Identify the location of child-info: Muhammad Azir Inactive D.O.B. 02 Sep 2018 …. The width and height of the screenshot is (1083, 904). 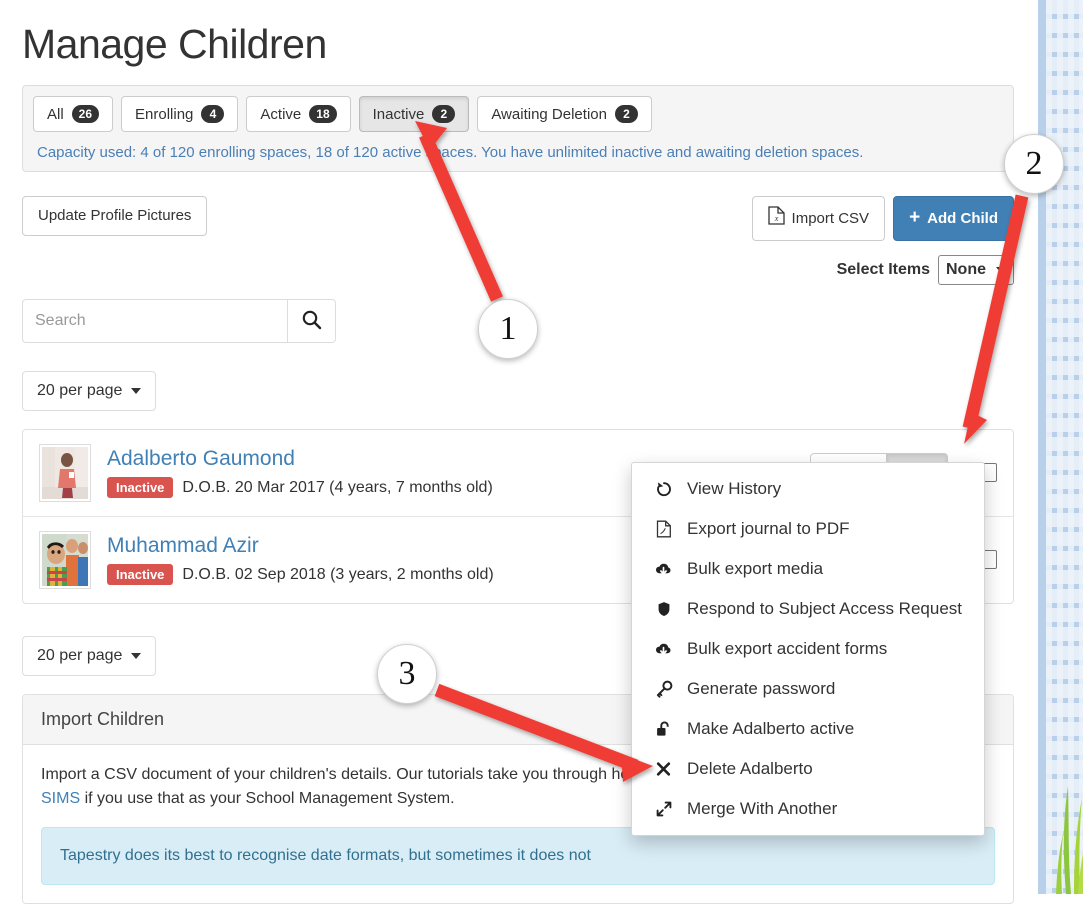
(458, 560).